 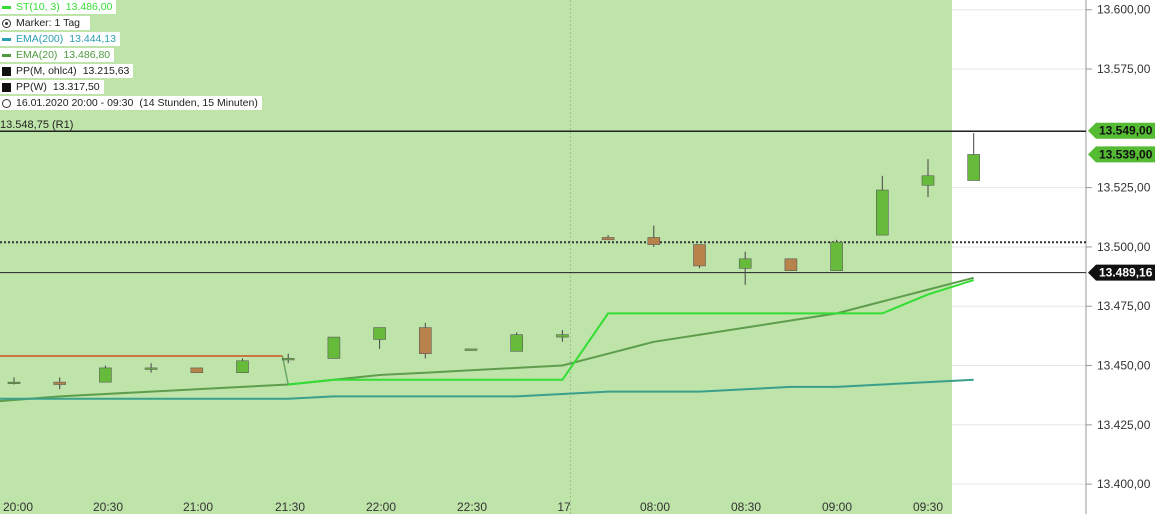 I want to click on price-tag-label: 13.549,00, so click(x=1126, y=131).